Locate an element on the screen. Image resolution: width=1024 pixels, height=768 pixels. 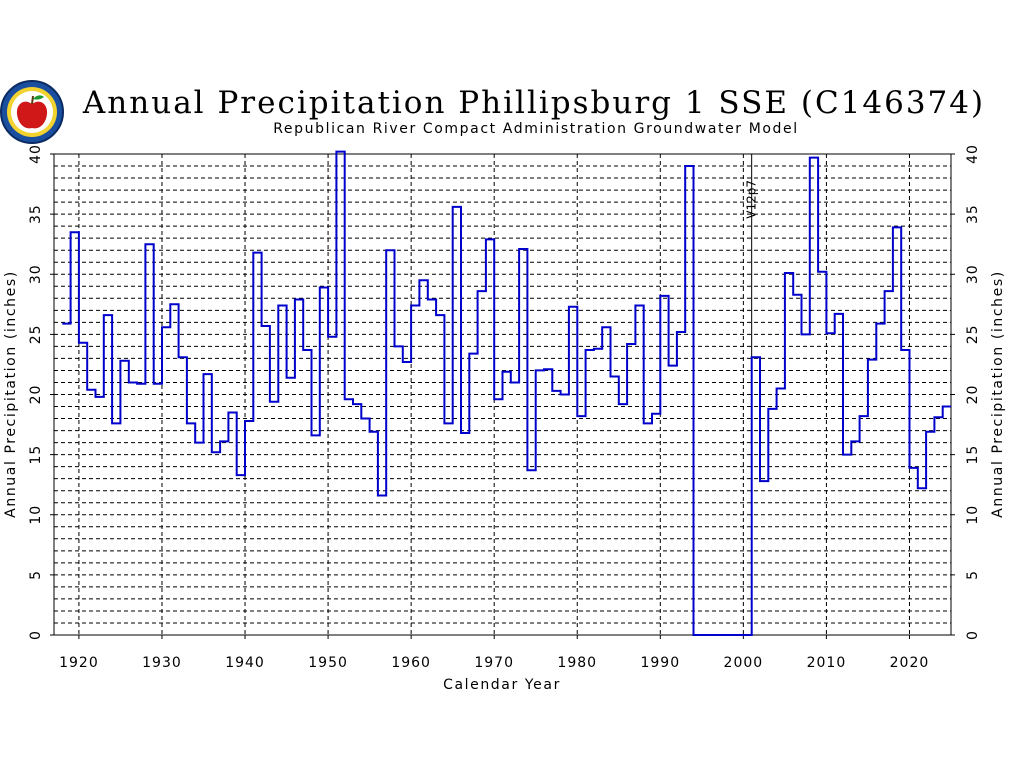
y-tick-label-right: 15 is located at coordinates (973, 455).